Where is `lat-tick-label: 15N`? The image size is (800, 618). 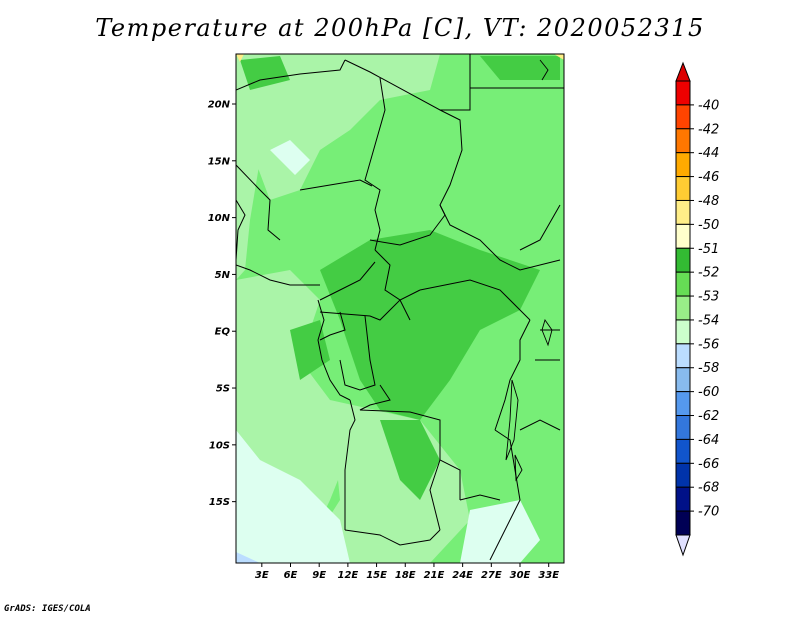 lat-tick-label: 15N is located at coordinates (219, 161).